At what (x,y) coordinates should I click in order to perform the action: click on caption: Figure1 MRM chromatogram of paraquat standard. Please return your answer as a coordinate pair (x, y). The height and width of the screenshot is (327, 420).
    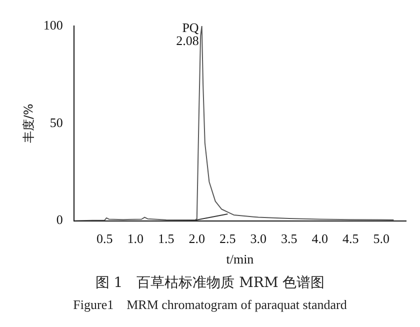
    Looking at the image, I should click on (210, 305).